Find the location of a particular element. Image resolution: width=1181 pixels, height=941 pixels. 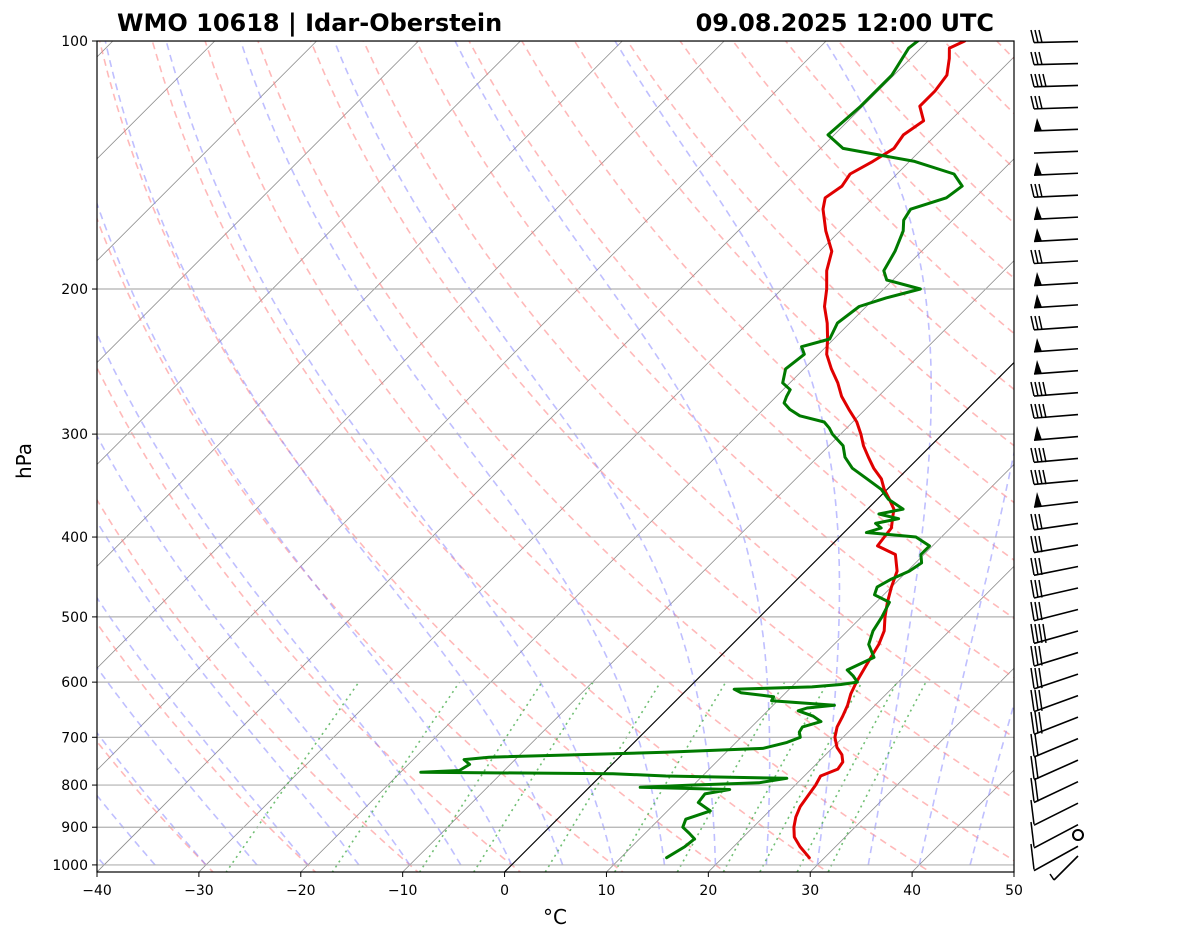

wind-barbs is located at coordinates (1057, 455).